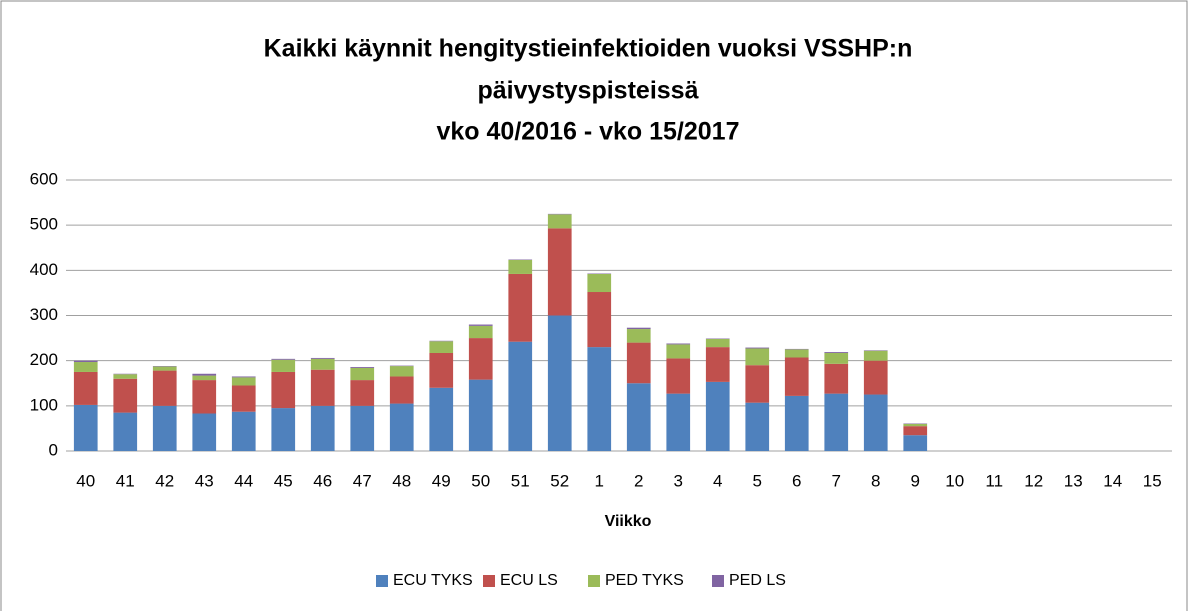 This screenshot has height=611, width=1189. What do you see at coordinates (836, 480) in the screenshot?
I see `x-tick-label: 7` at bounding box center [836, 480].